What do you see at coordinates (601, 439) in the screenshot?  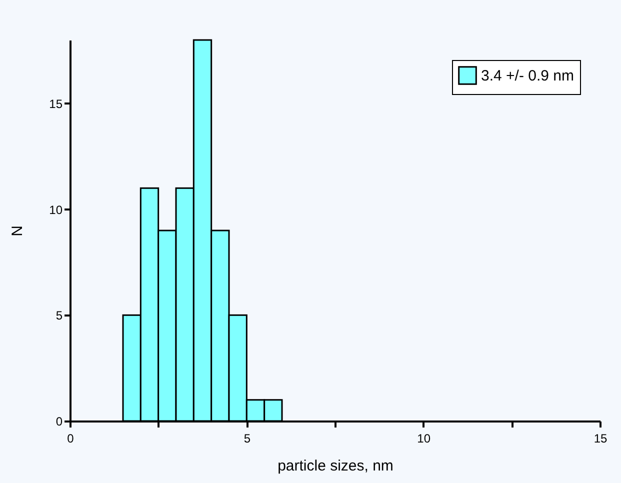 I see `x-tick-label: 15` at bounding box center [601, 439].